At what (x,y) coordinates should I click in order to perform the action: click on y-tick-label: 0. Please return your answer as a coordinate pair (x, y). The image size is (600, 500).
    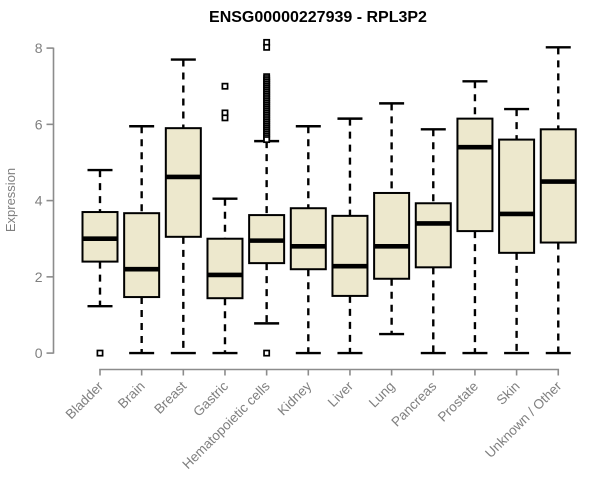
    Looking at the image, I should click on (39, 353).